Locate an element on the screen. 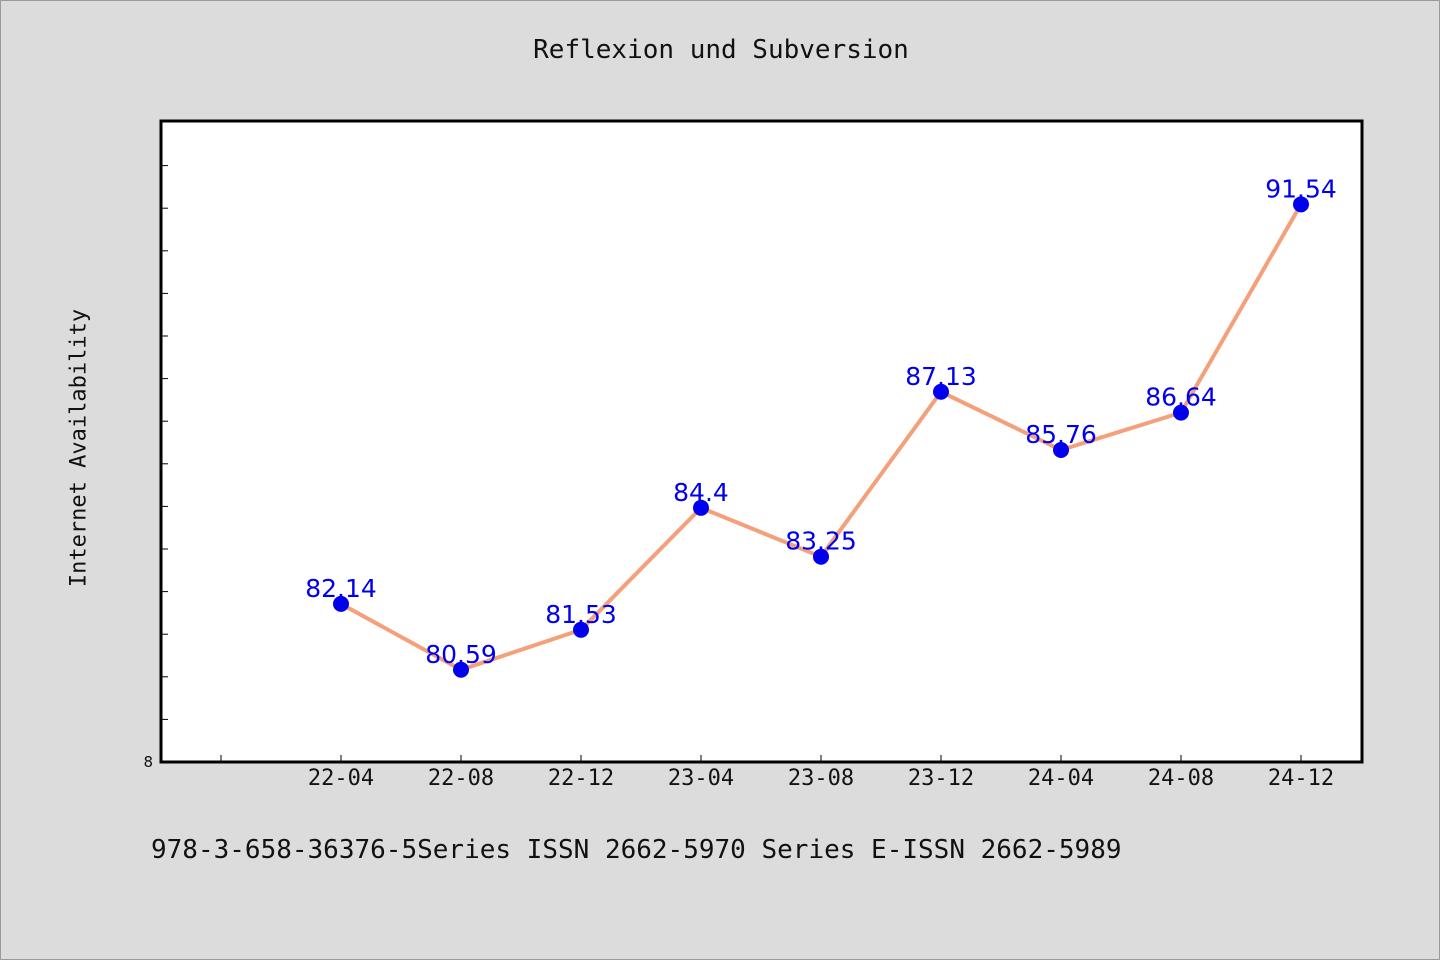 The image size is (1440, 960). x-tick-label: 23-04 is located at coordinates (701, 778).